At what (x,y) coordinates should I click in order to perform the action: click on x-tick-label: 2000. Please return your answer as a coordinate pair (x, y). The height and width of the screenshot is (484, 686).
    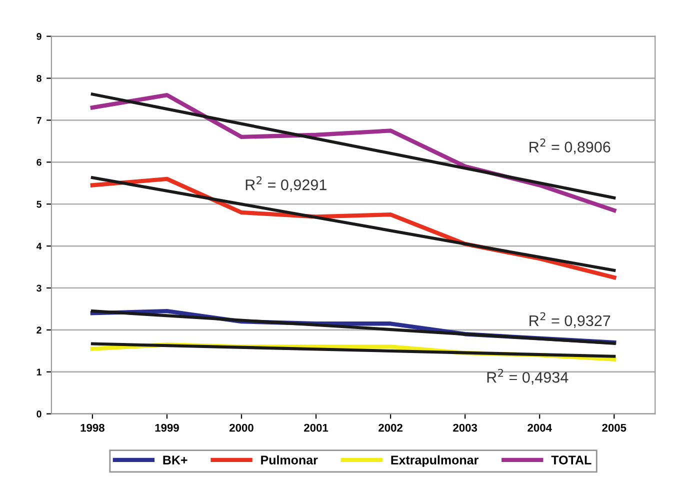
    Looking at the image, I should click on (242, 428).